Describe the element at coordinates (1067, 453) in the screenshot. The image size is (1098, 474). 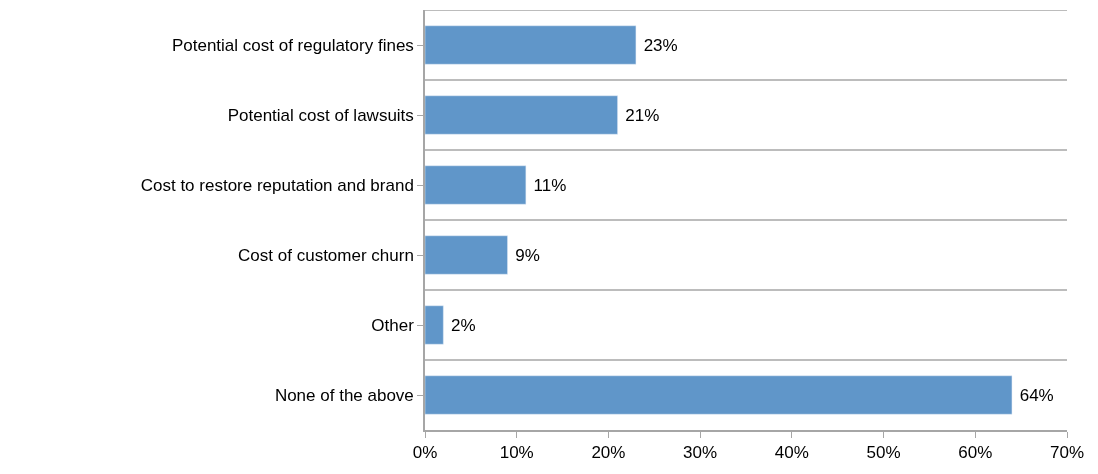
I see `x-tick-label: 70%` at that location.